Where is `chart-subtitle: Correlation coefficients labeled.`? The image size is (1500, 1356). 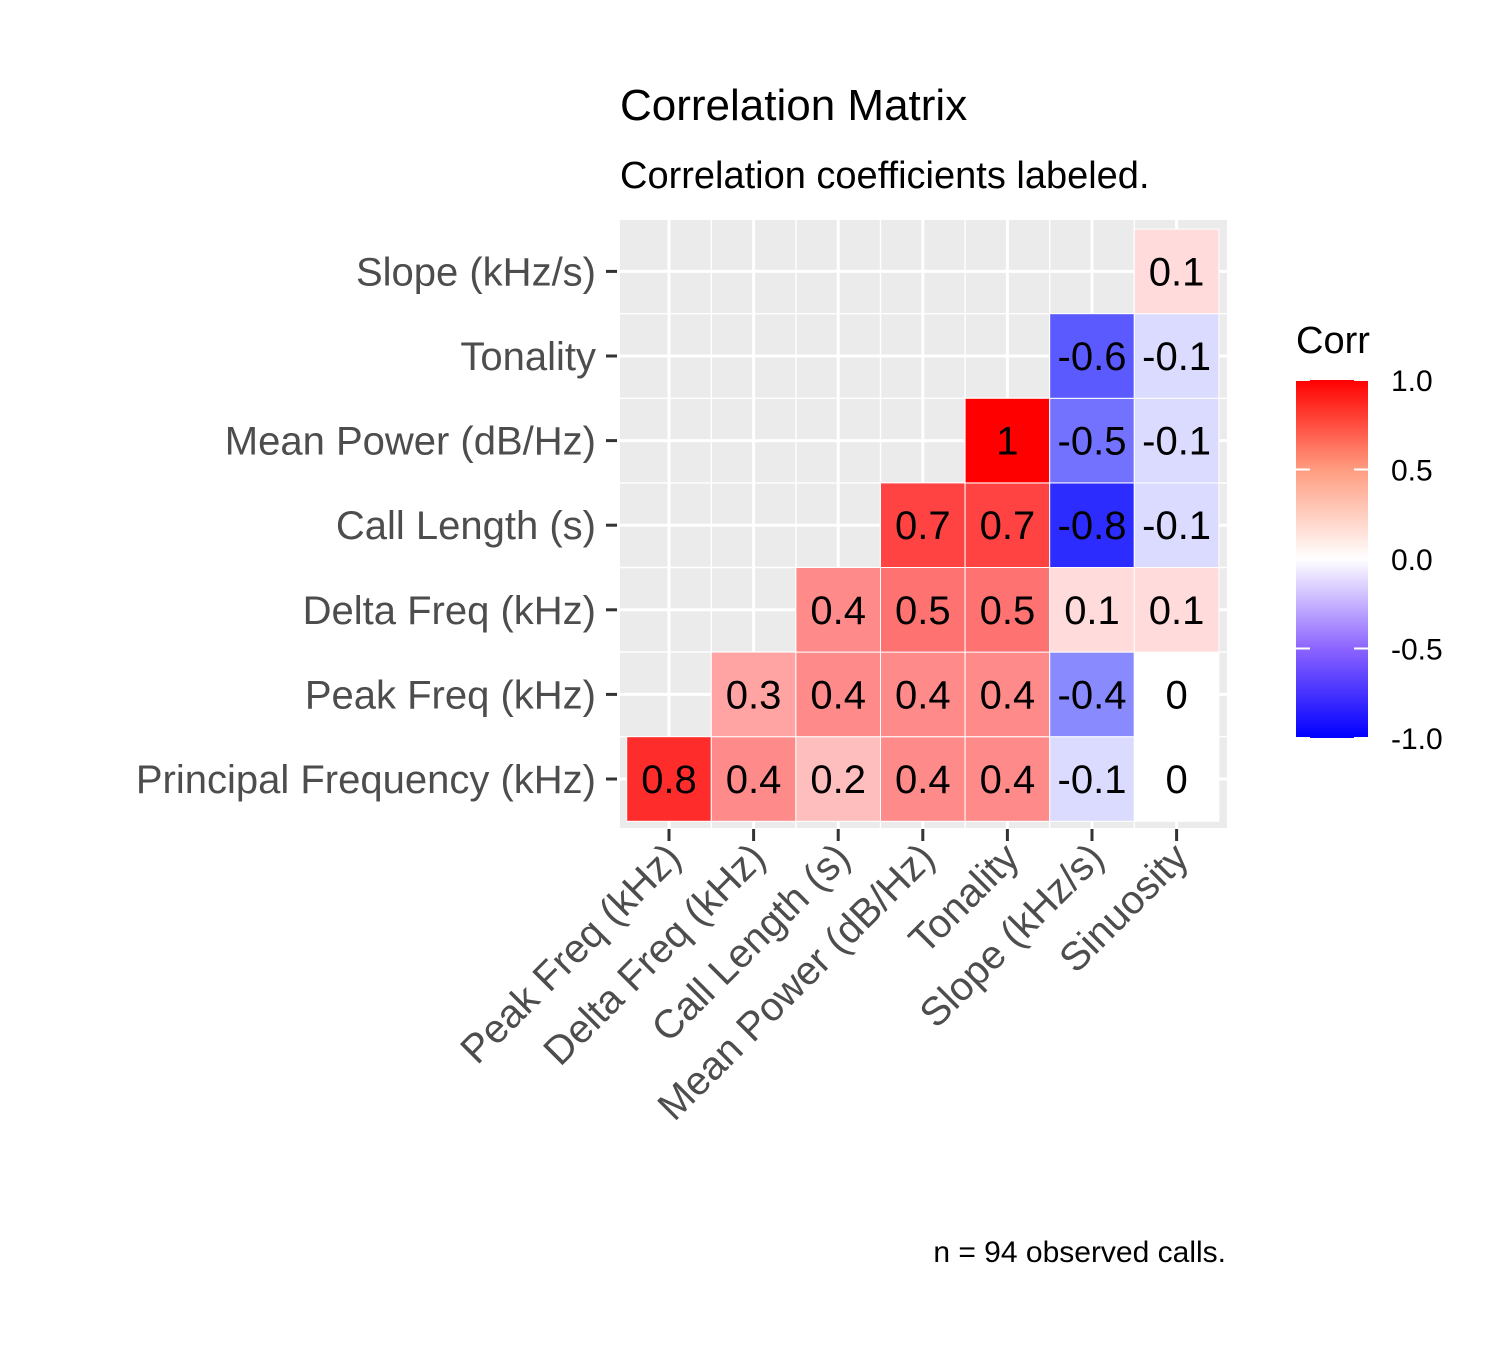
chart-subtitle: Correlation coefficients labeled. is located at coordinates (885, 176).